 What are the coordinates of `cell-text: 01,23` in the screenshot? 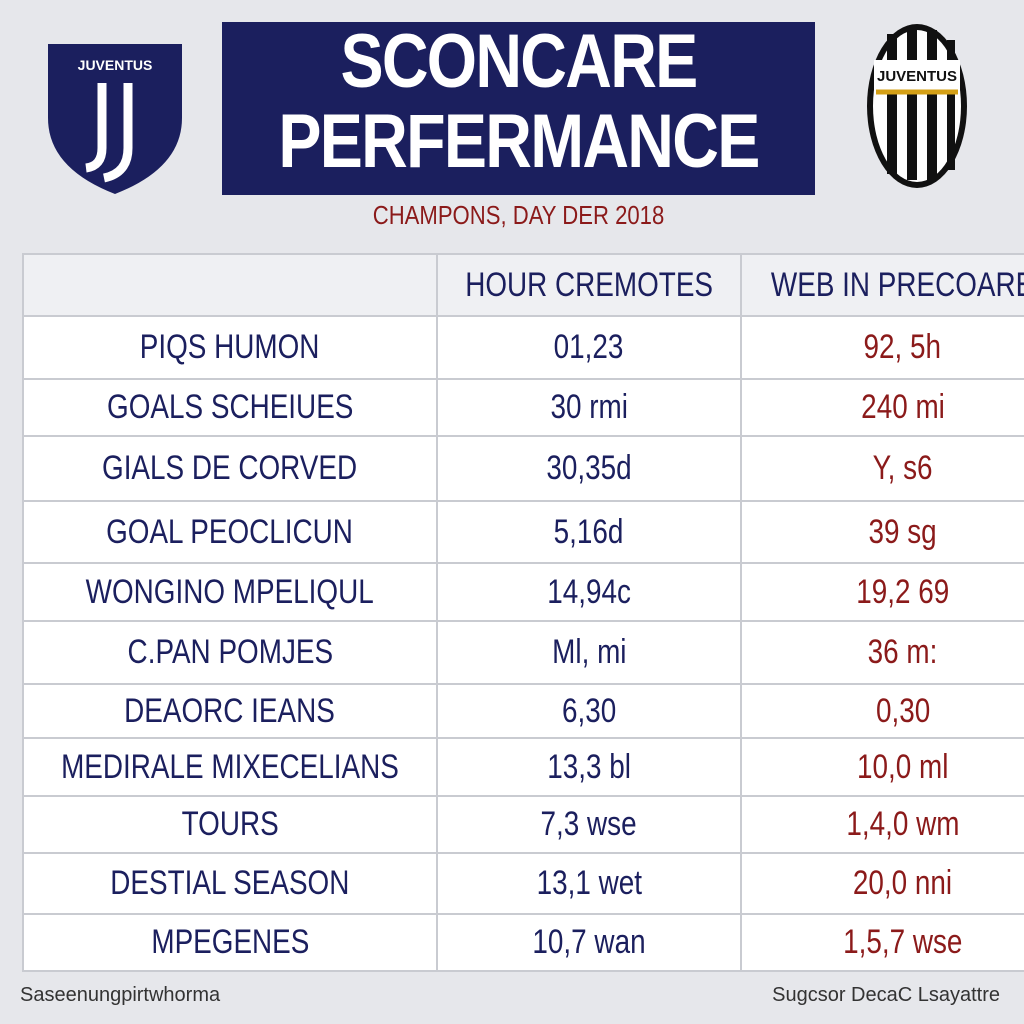 It's located at (589, 347).